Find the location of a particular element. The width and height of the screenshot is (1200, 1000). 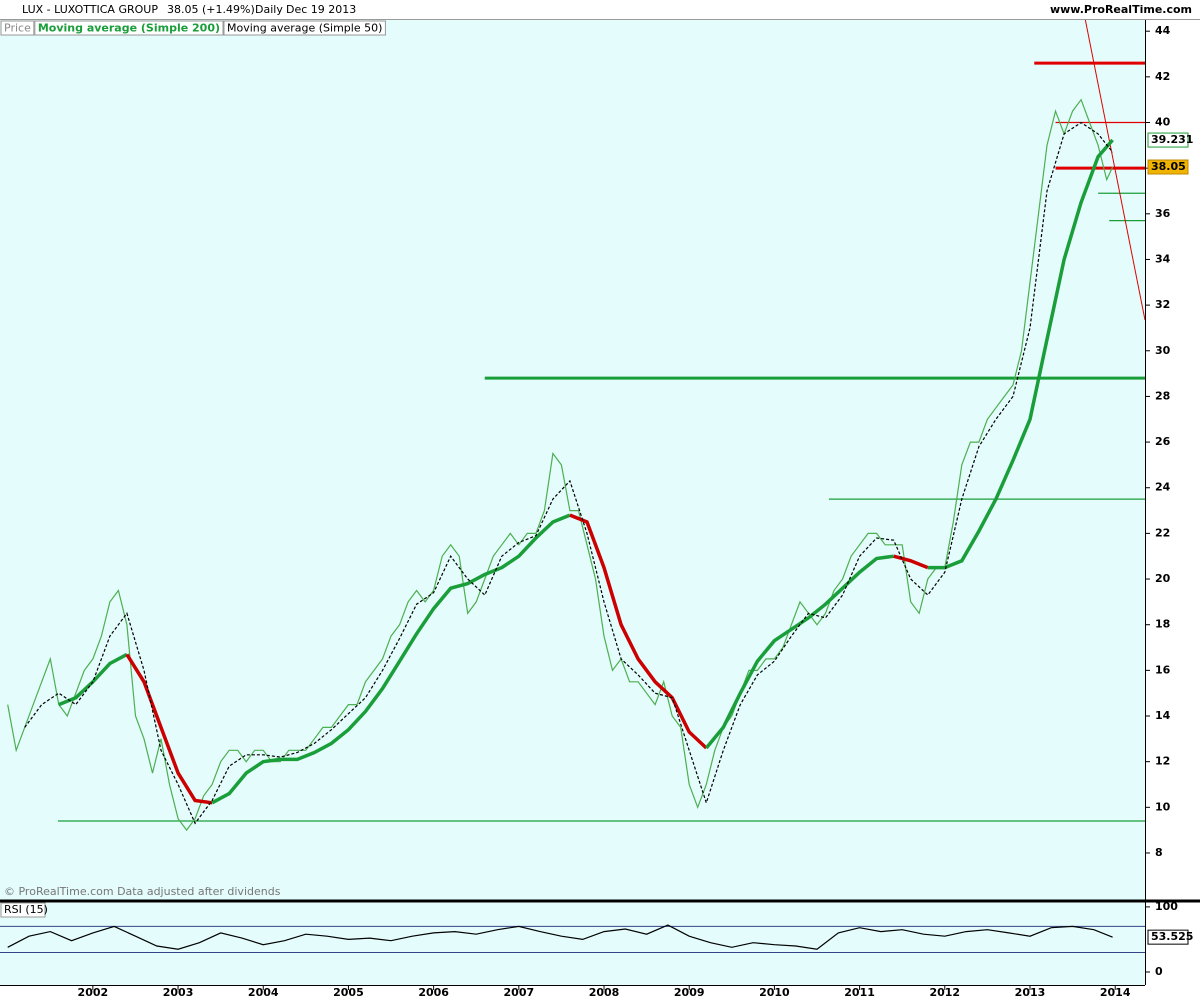

x-tick-label: 2010 is located at coordinates (774, 992).